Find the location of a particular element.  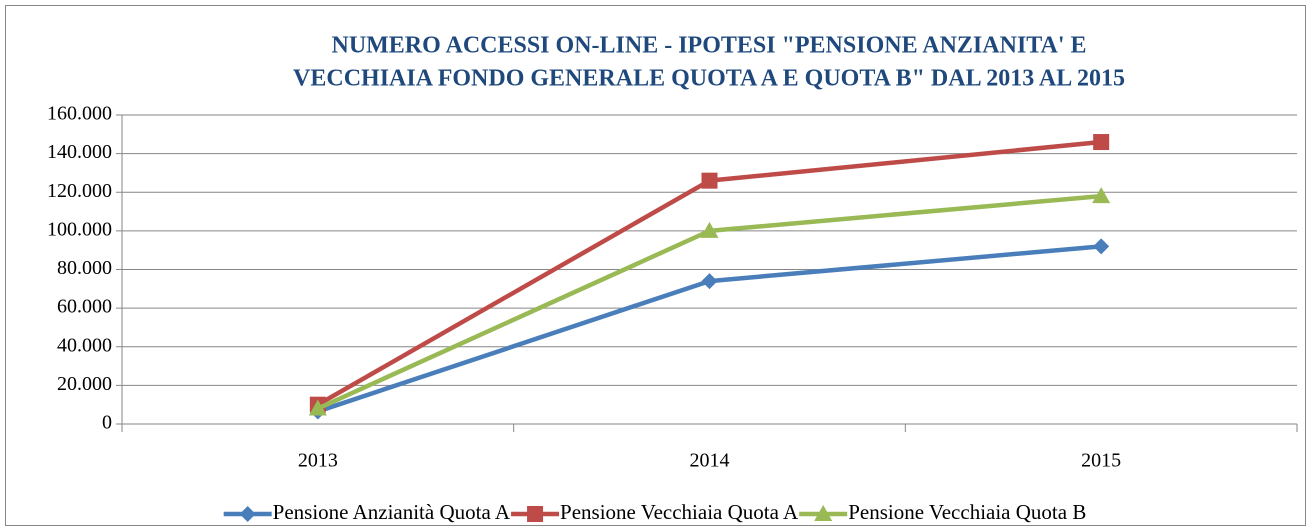

y-tick-label: 20.000 is located at coordinates (84, 384).